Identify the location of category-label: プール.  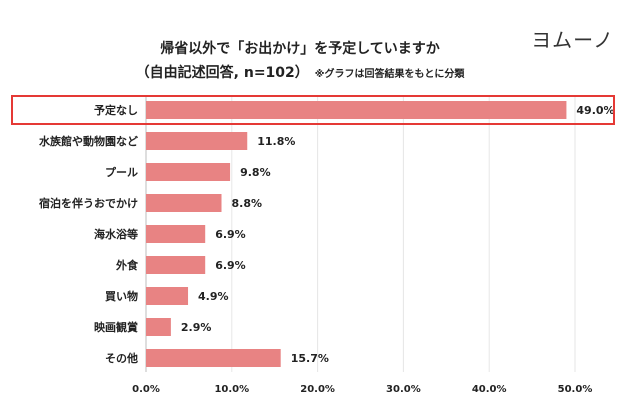
(121, 172).